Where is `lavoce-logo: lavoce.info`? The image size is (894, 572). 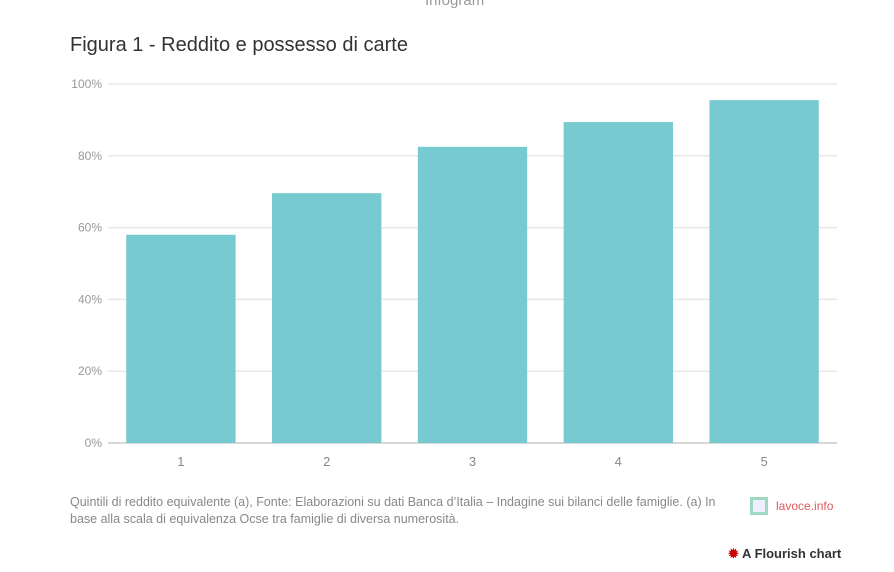 lavoce-logo: lavoce.info is located at coordinates (791, 506).